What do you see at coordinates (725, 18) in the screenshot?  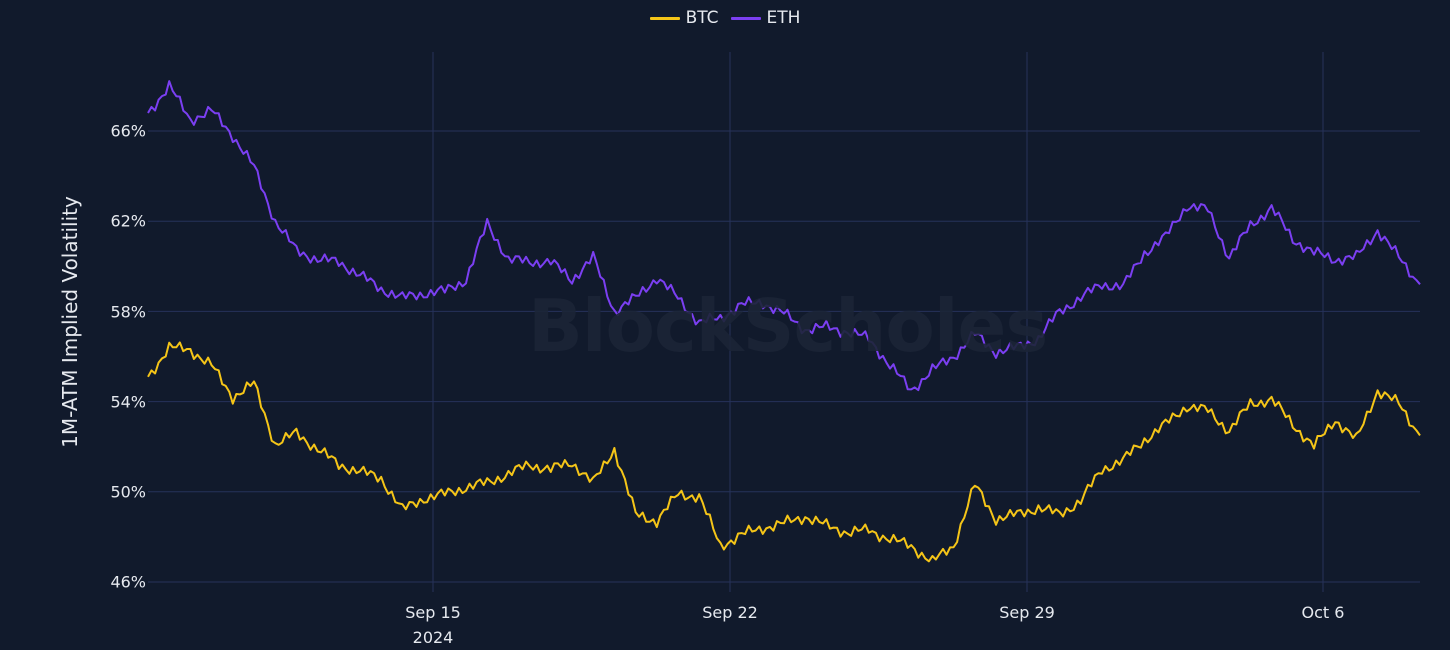 I see `legend: BTC ETH` at bounding box center [725, 18].